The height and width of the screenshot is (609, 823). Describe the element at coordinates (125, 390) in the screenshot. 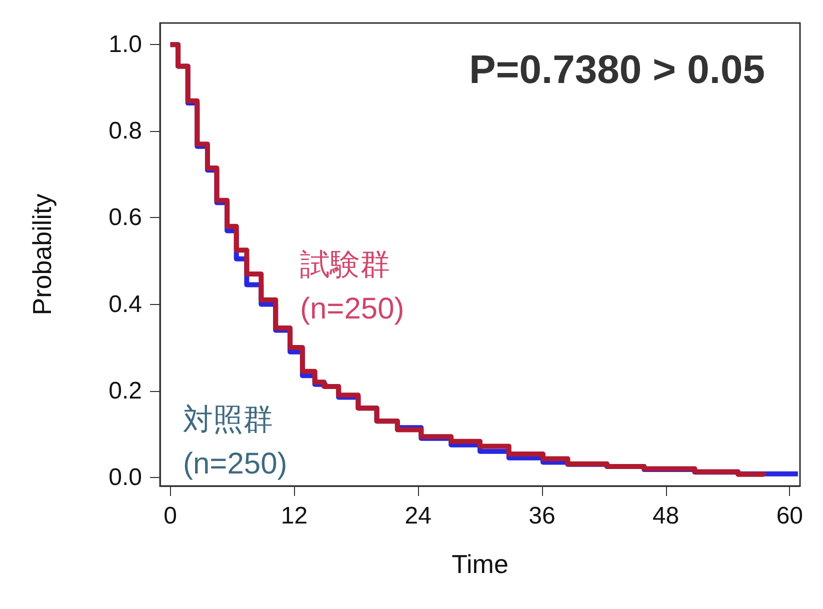

I see `y-tick-label: 0.2` at that location.